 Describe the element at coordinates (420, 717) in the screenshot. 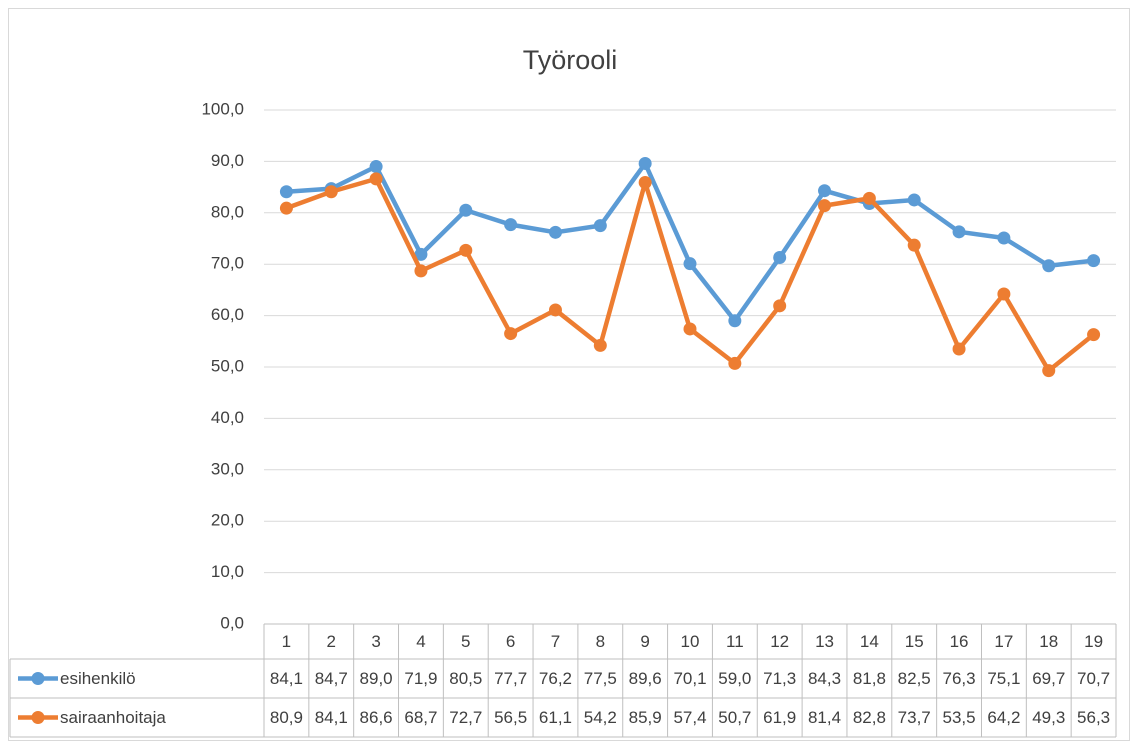

I see `data-label: 68,7` at that location.